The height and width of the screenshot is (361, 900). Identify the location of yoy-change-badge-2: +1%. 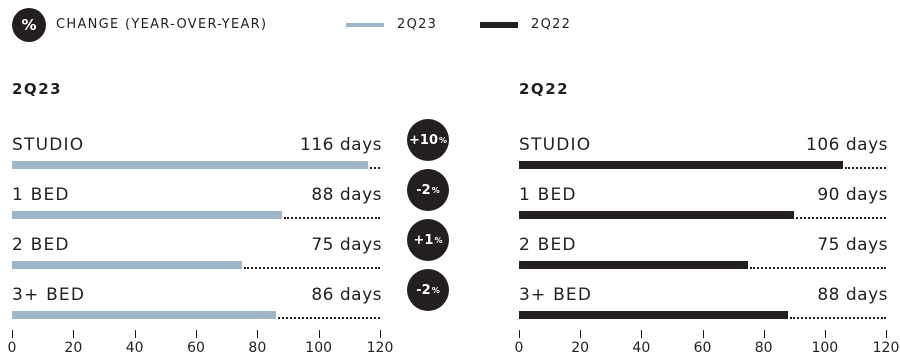
(428, 240).